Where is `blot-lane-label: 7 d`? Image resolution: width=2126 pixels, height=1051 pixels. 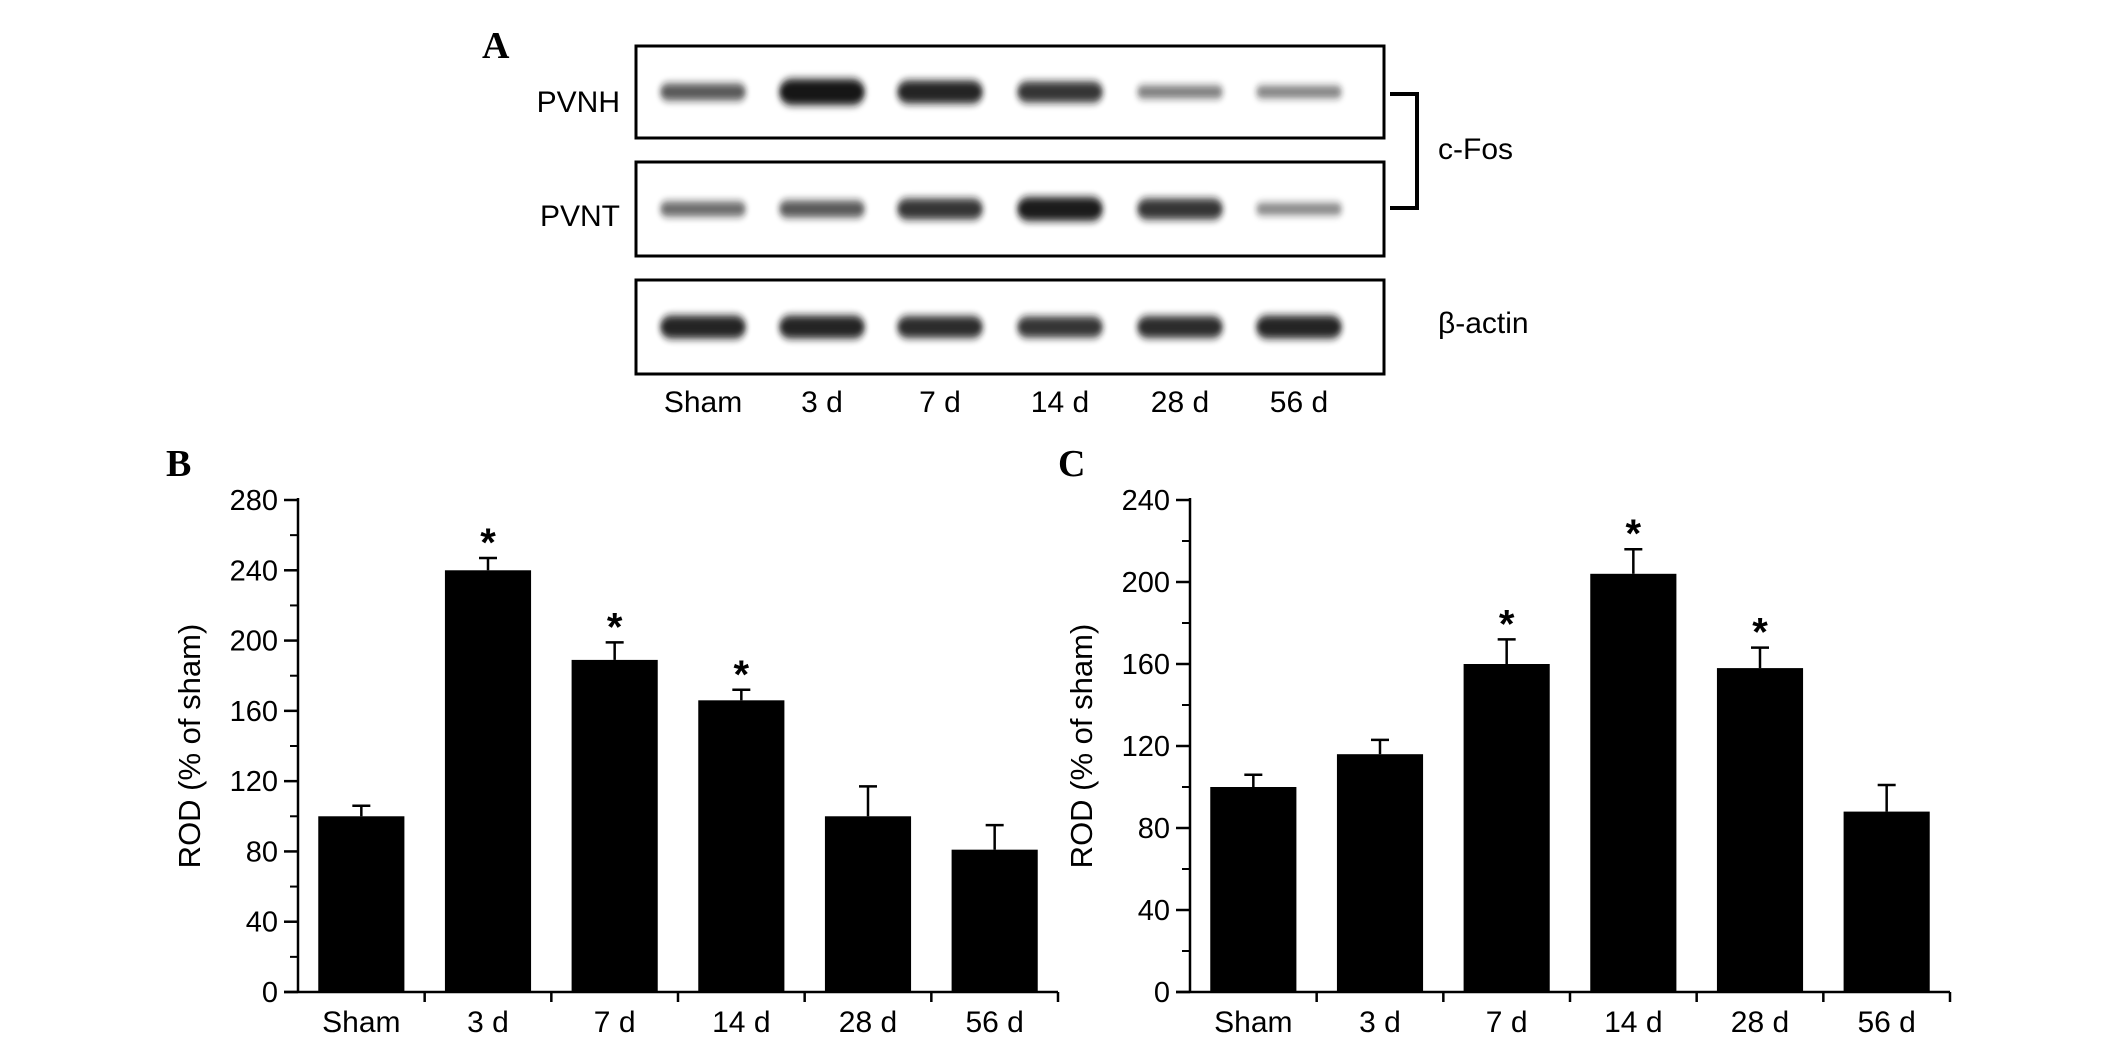
blot-lane-label: 7 d is located at coordinates (940, 402).